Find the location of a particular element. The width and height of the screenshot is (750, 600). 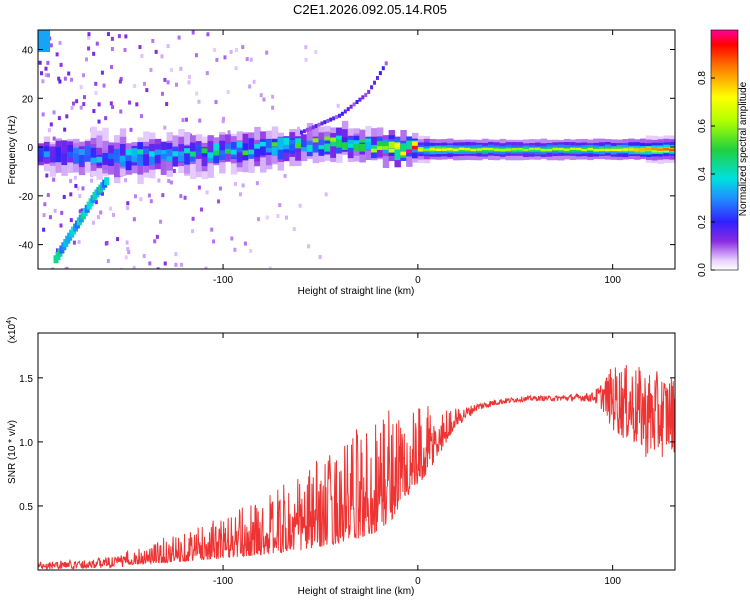

colorbar-scale is located at coordinates (724, 150).